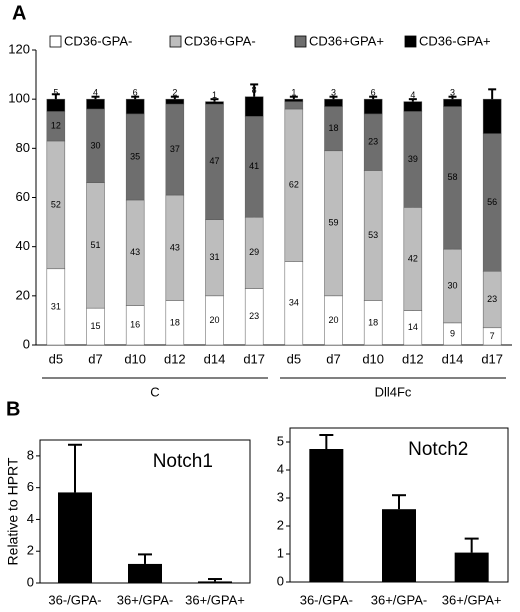  I want to click on panel-label: A, so click(19, 13).